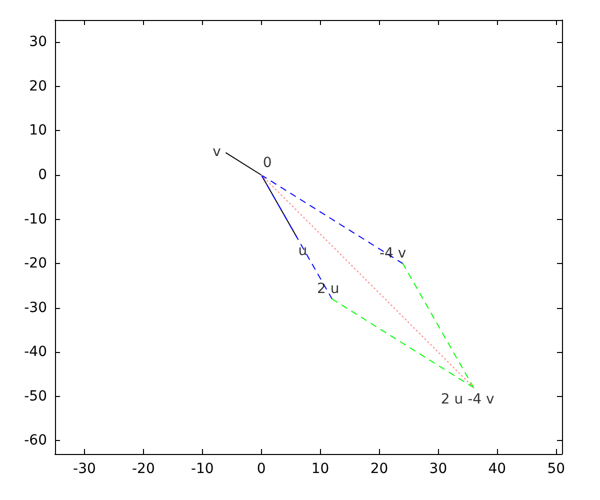 The height and width of the screenshot is (500, 600). What do you see at coordinates (497, 469) in the screenshot?
I see `x-tick-label: 40` at bounding box center [497, 469].